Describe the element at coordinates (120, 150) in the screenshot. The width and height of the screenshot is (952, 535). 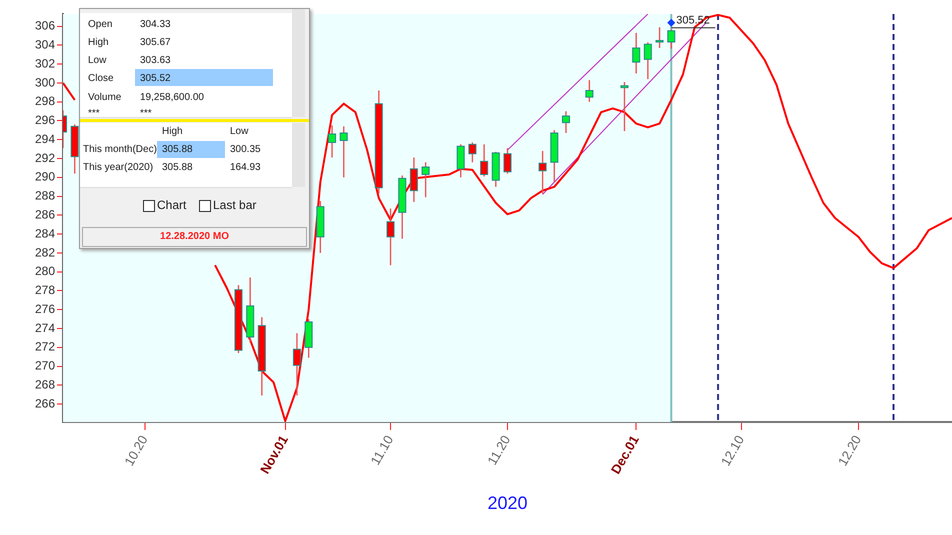
I see `annotation: This month(Dec)` at that location.